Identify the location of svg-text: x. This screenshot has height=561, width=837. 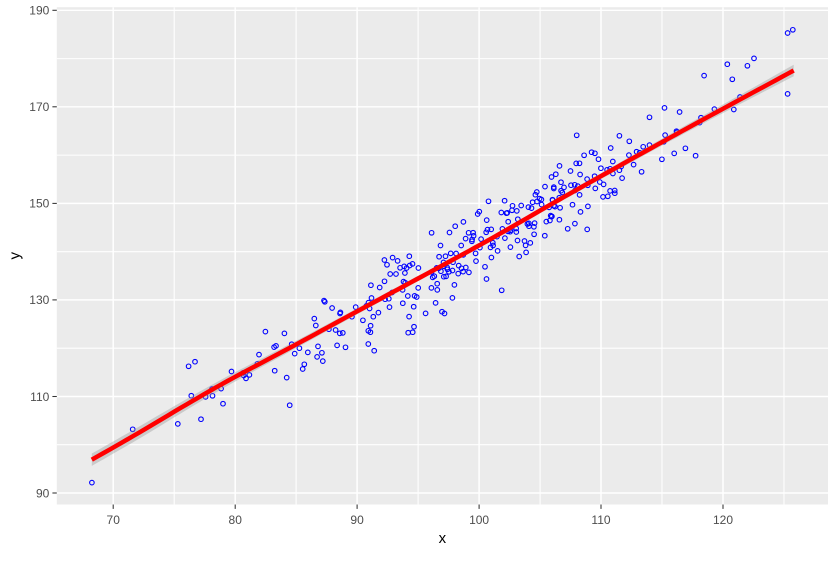
(443, 538).